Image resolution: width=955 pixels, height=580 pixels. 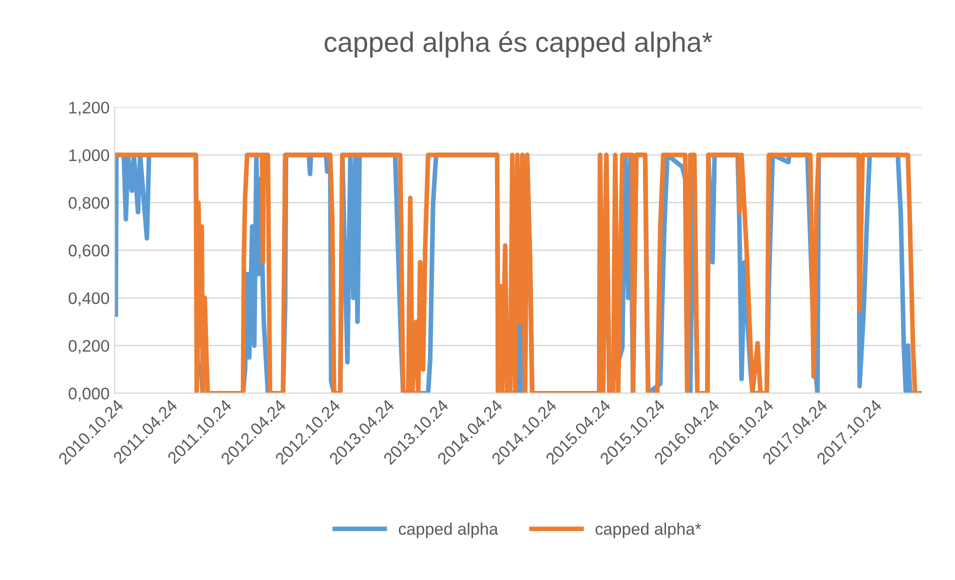 What do you see at coordinates (89, 395) in the screenshot?
I see `y-tick-label: 0,000` at bounding box center [89, 395].